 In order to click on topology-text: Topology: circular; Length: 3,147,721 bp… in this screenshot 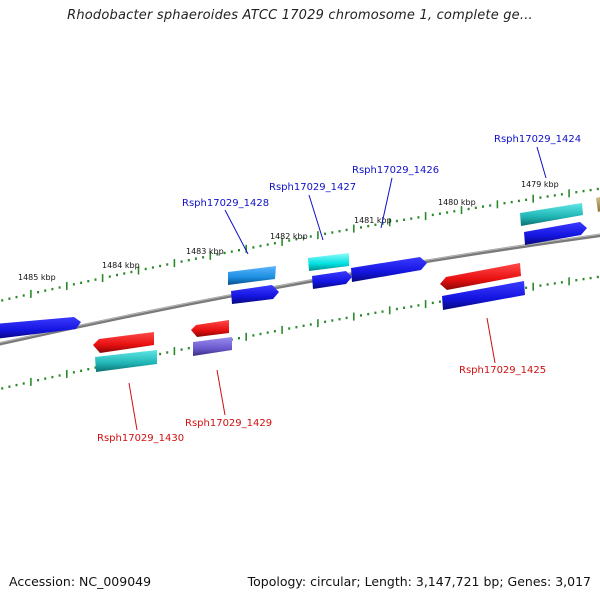, I will do `click(419, 581)`.